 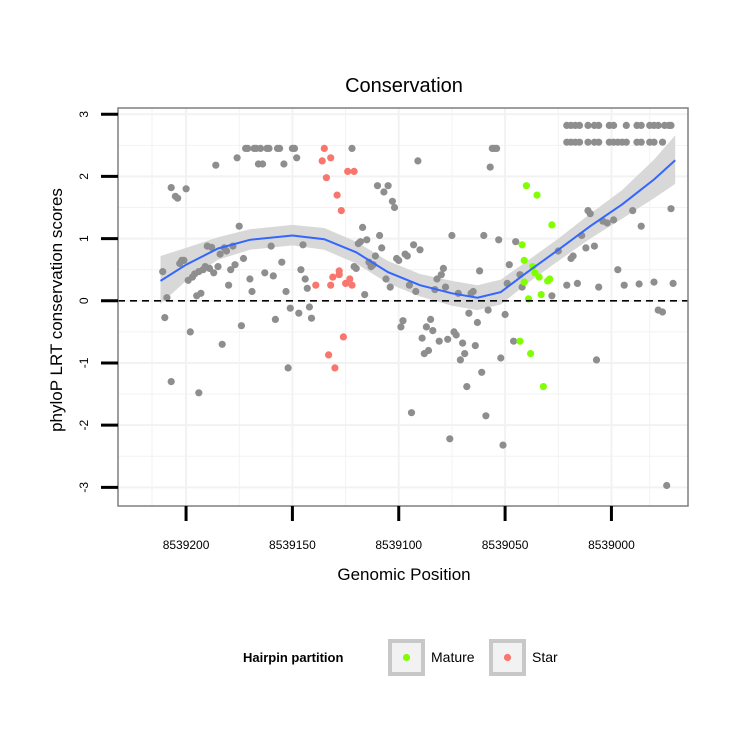 What do you see at coordinates (400, 657) in the screenshot?
I see `legend: Hairpin partition Mature Star` at bounding box center [400, 657].